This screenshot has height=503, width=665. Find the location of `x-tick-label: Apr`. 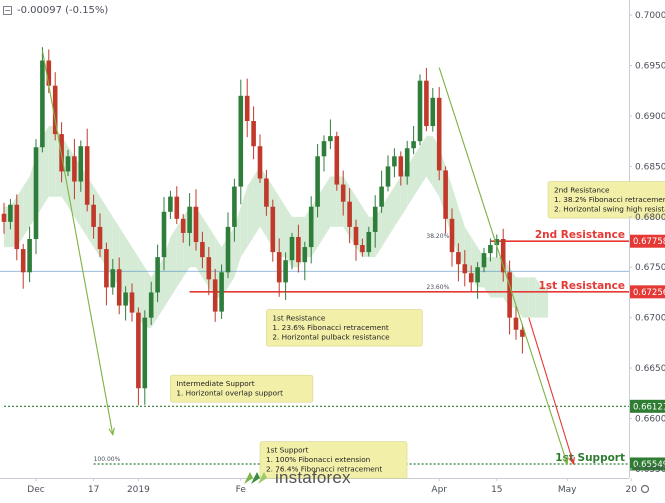

x-tick-label: Apr is located at coordinates (439, 490).